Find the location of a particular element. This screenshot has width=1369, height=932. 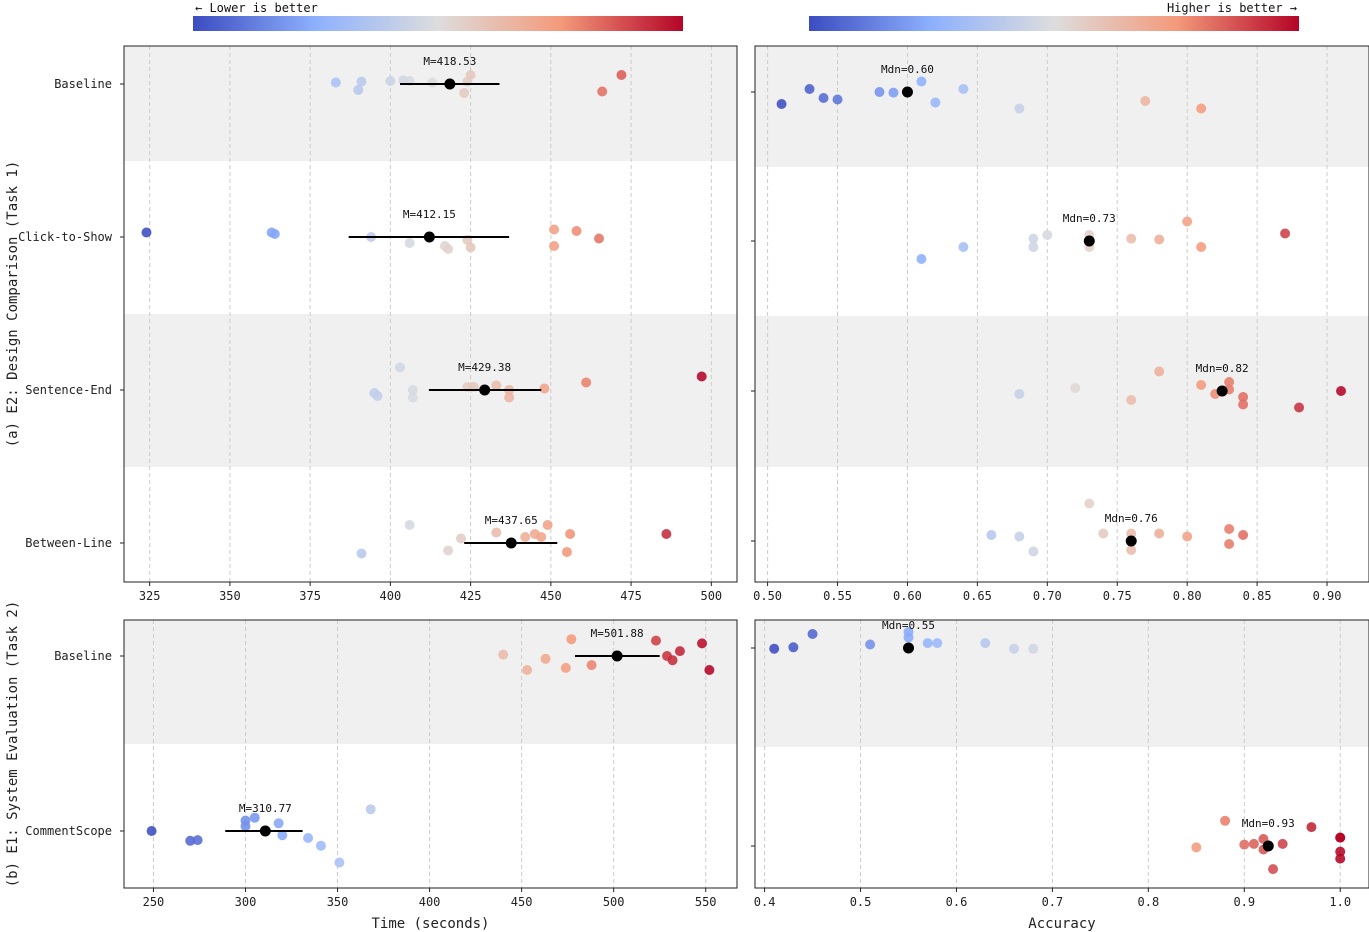

summary-label: M=412.15 is located at coordinates (429, 214).